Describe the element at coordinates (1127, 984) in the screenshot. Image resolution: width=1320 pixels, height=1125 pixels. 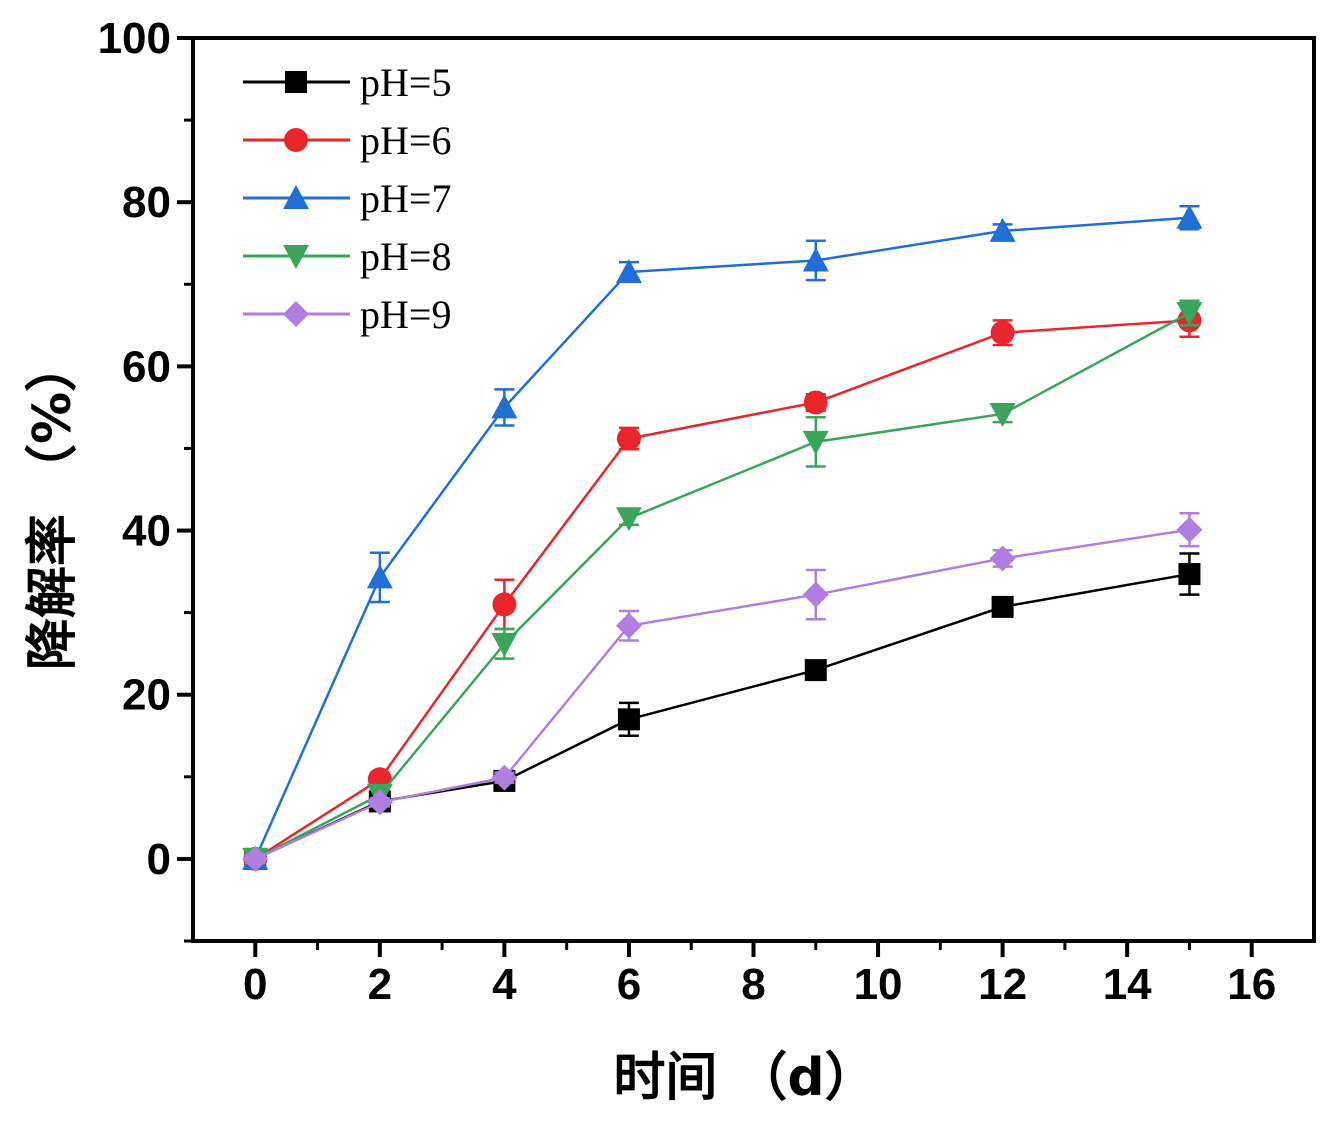
I see `x-tick-label: 14` at that location.